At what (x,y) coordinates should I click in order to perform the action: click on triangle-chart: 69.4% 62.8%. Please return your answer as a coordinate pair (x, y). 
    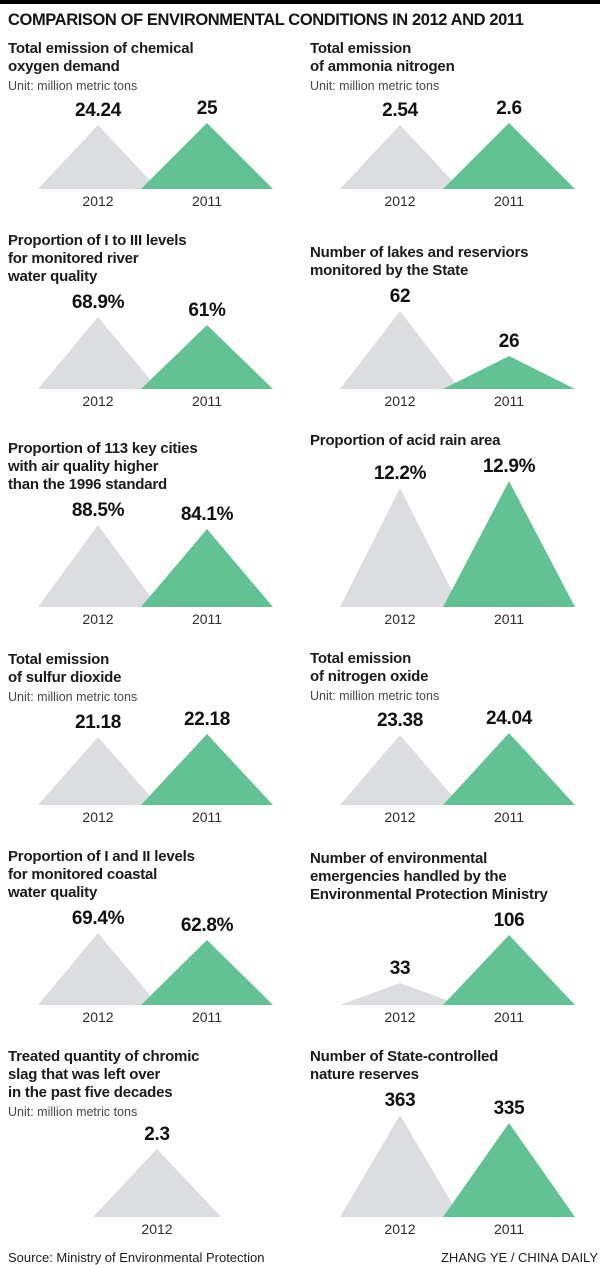
    Looking at the image, I should click on (159, 955).